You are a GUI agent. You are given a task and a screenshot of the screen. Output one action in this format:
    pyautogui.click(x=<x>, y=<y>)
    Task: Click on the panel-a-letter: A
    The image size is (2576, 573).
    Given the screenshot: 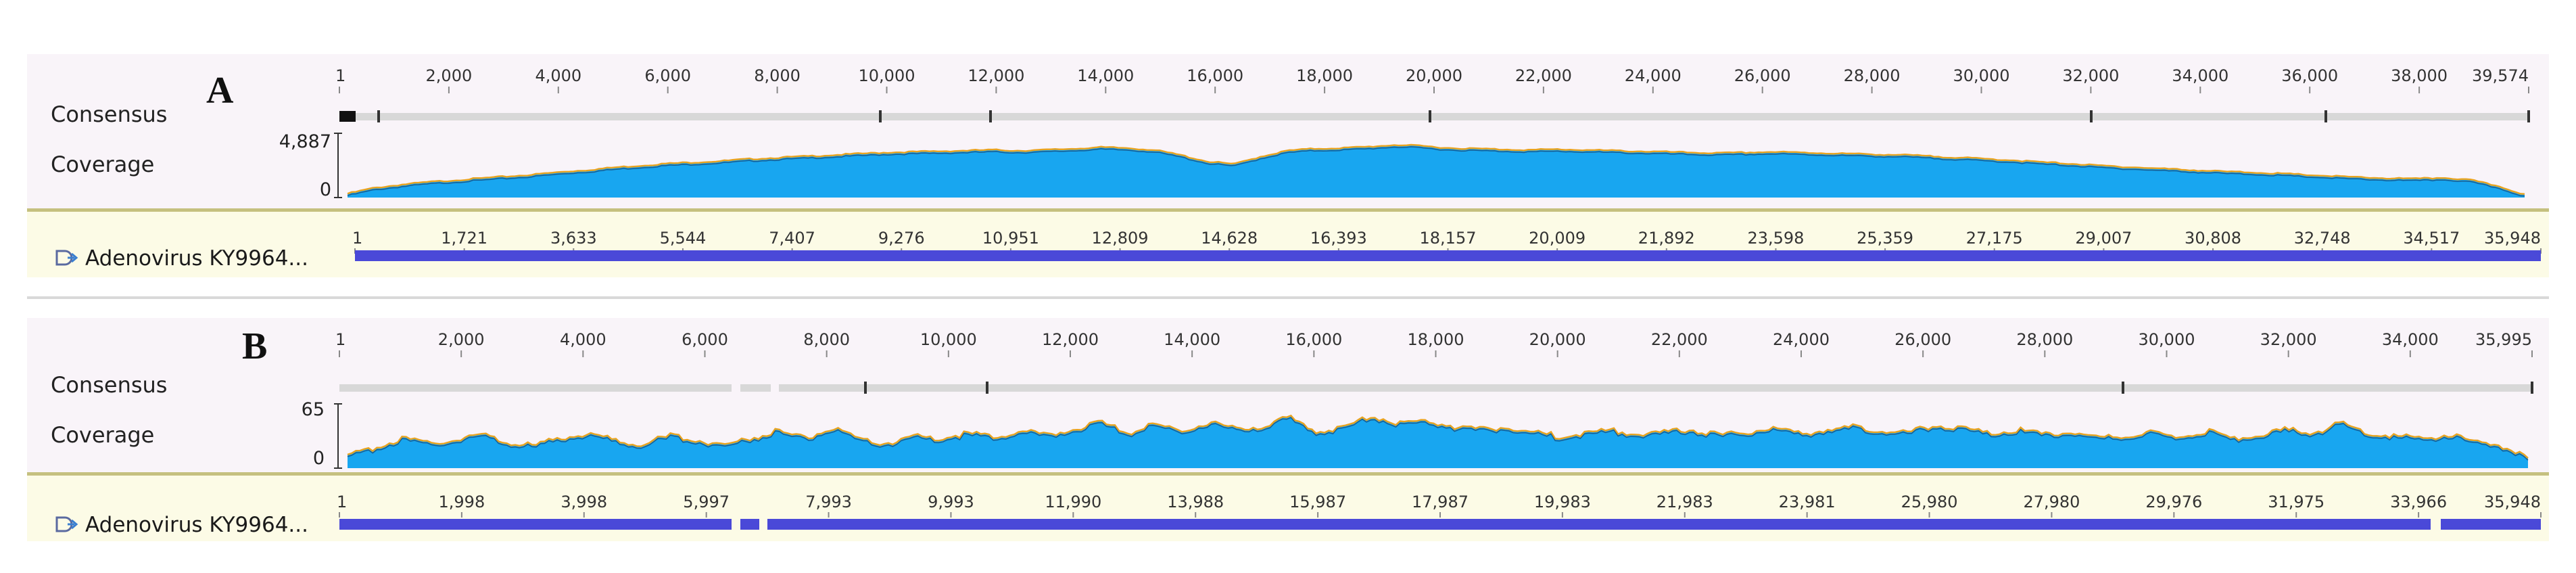 What is the action you would take?
    pyautogui.click(x=220, y=91)
    